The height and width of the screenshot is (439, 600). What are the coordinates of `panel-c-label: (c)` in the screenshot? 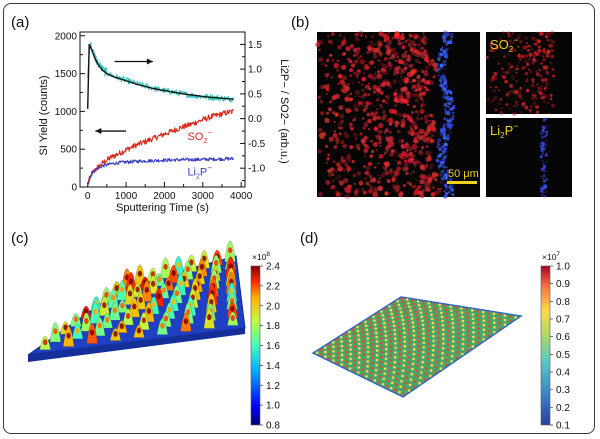 It's located at (20, 238).